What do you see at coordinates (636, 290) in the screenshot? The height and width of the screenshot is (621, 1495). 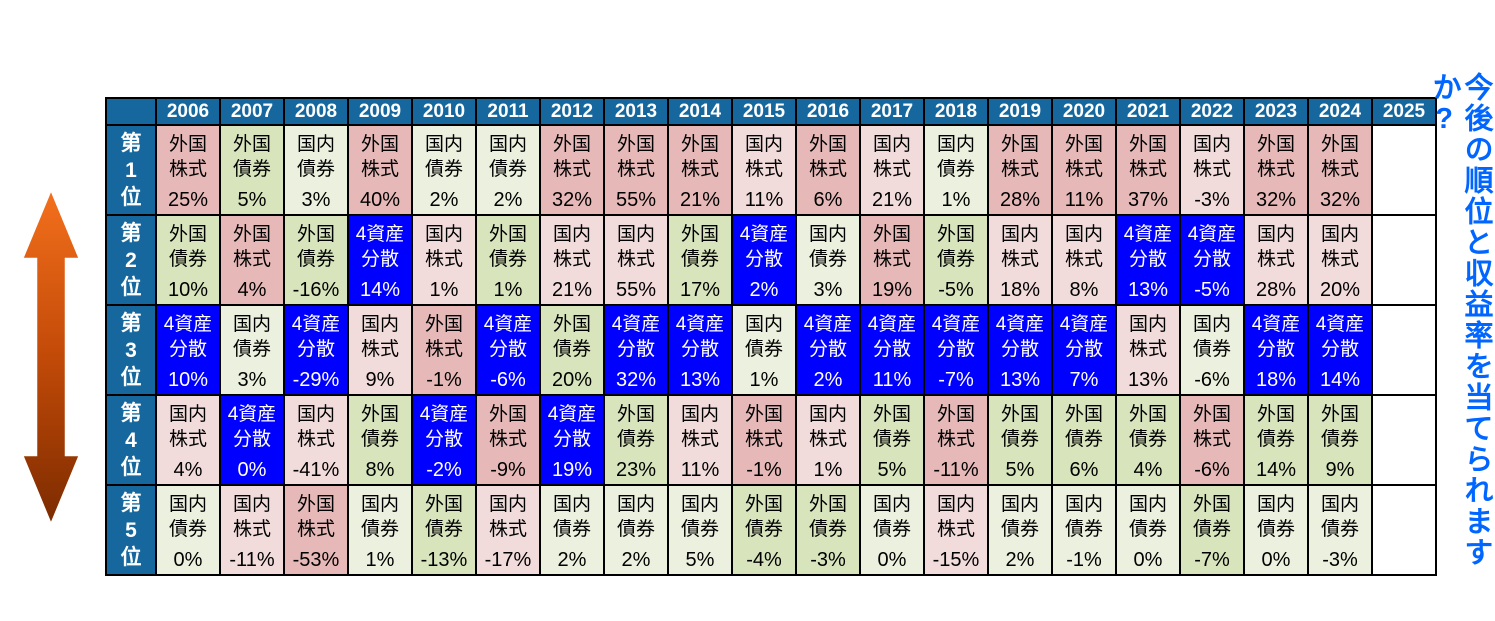 I see `asset-return: 55%` at bounding box center [636, 290].